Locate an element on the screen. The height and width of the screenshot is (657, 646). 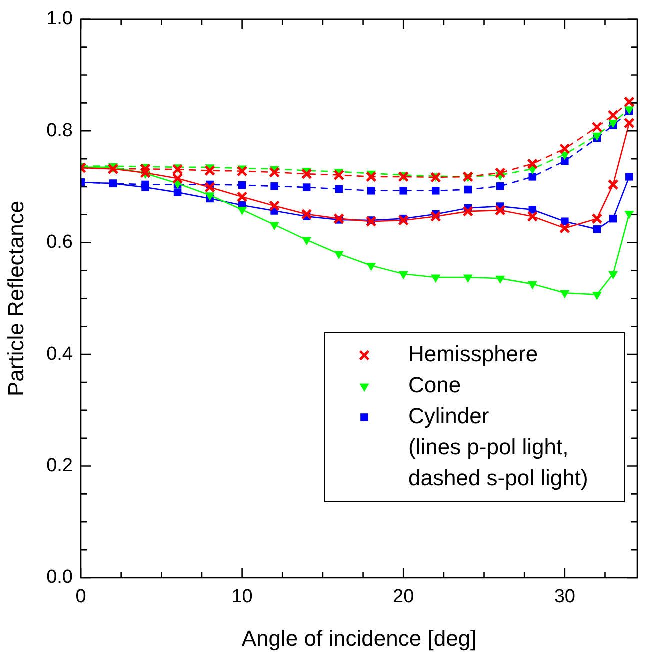
x-tick-label: 30 is located at coordinates (565, 597).